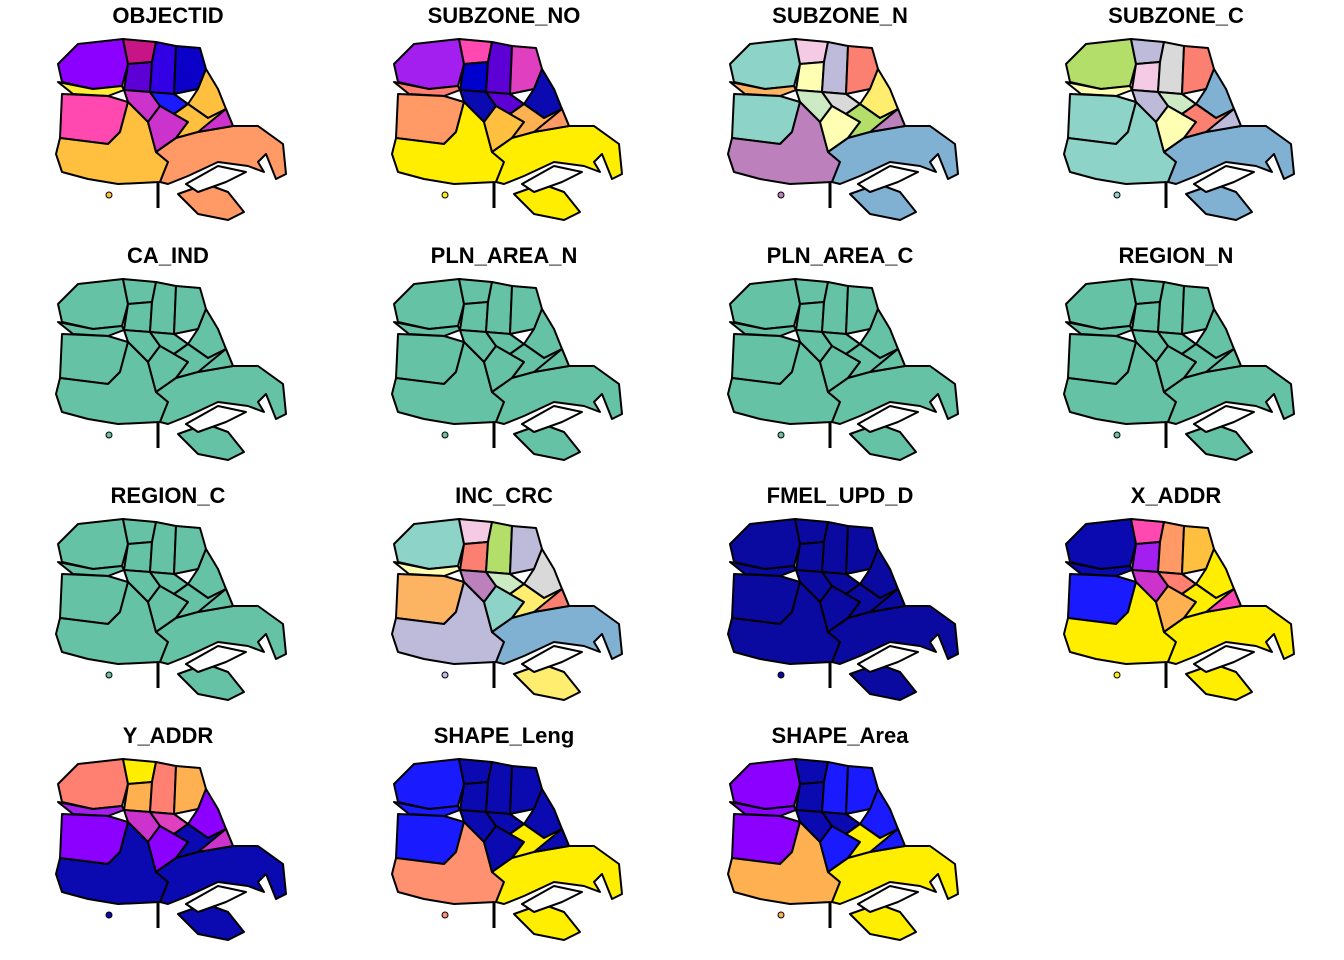 The width and height of the screenshot is (1344, 960). I want to click on map-panel: Y_ADDR, so click(168, 840).